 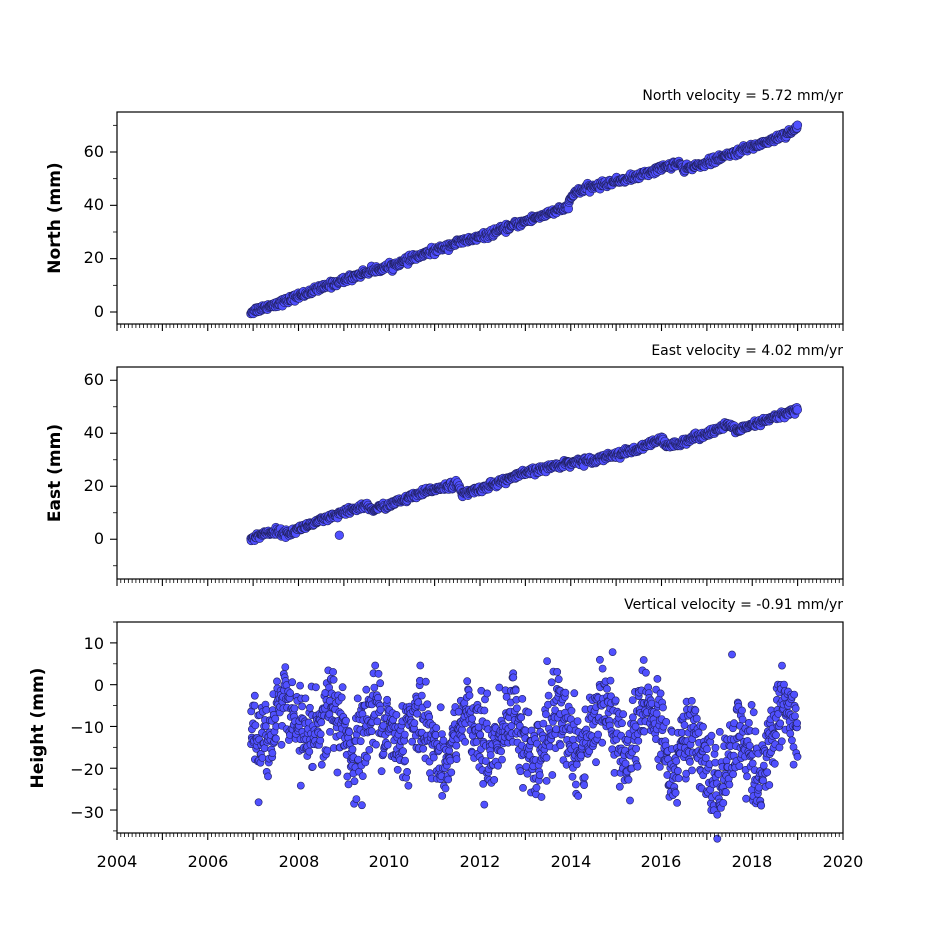 I want to click on height-y-axis-label: Height (mm), so click(x=38, y=728).